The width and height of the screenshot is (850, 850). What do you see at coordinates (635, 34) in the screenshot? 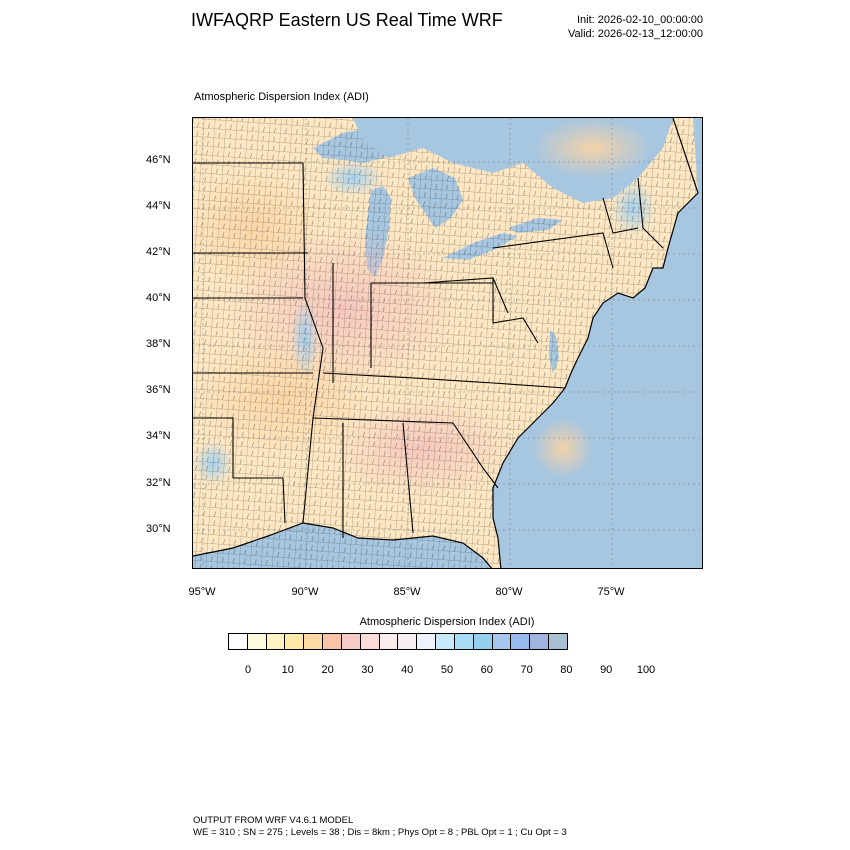
I see `valid-time: Valid: 2026-02-13_12:00:00` at bounding box center [635, 34].